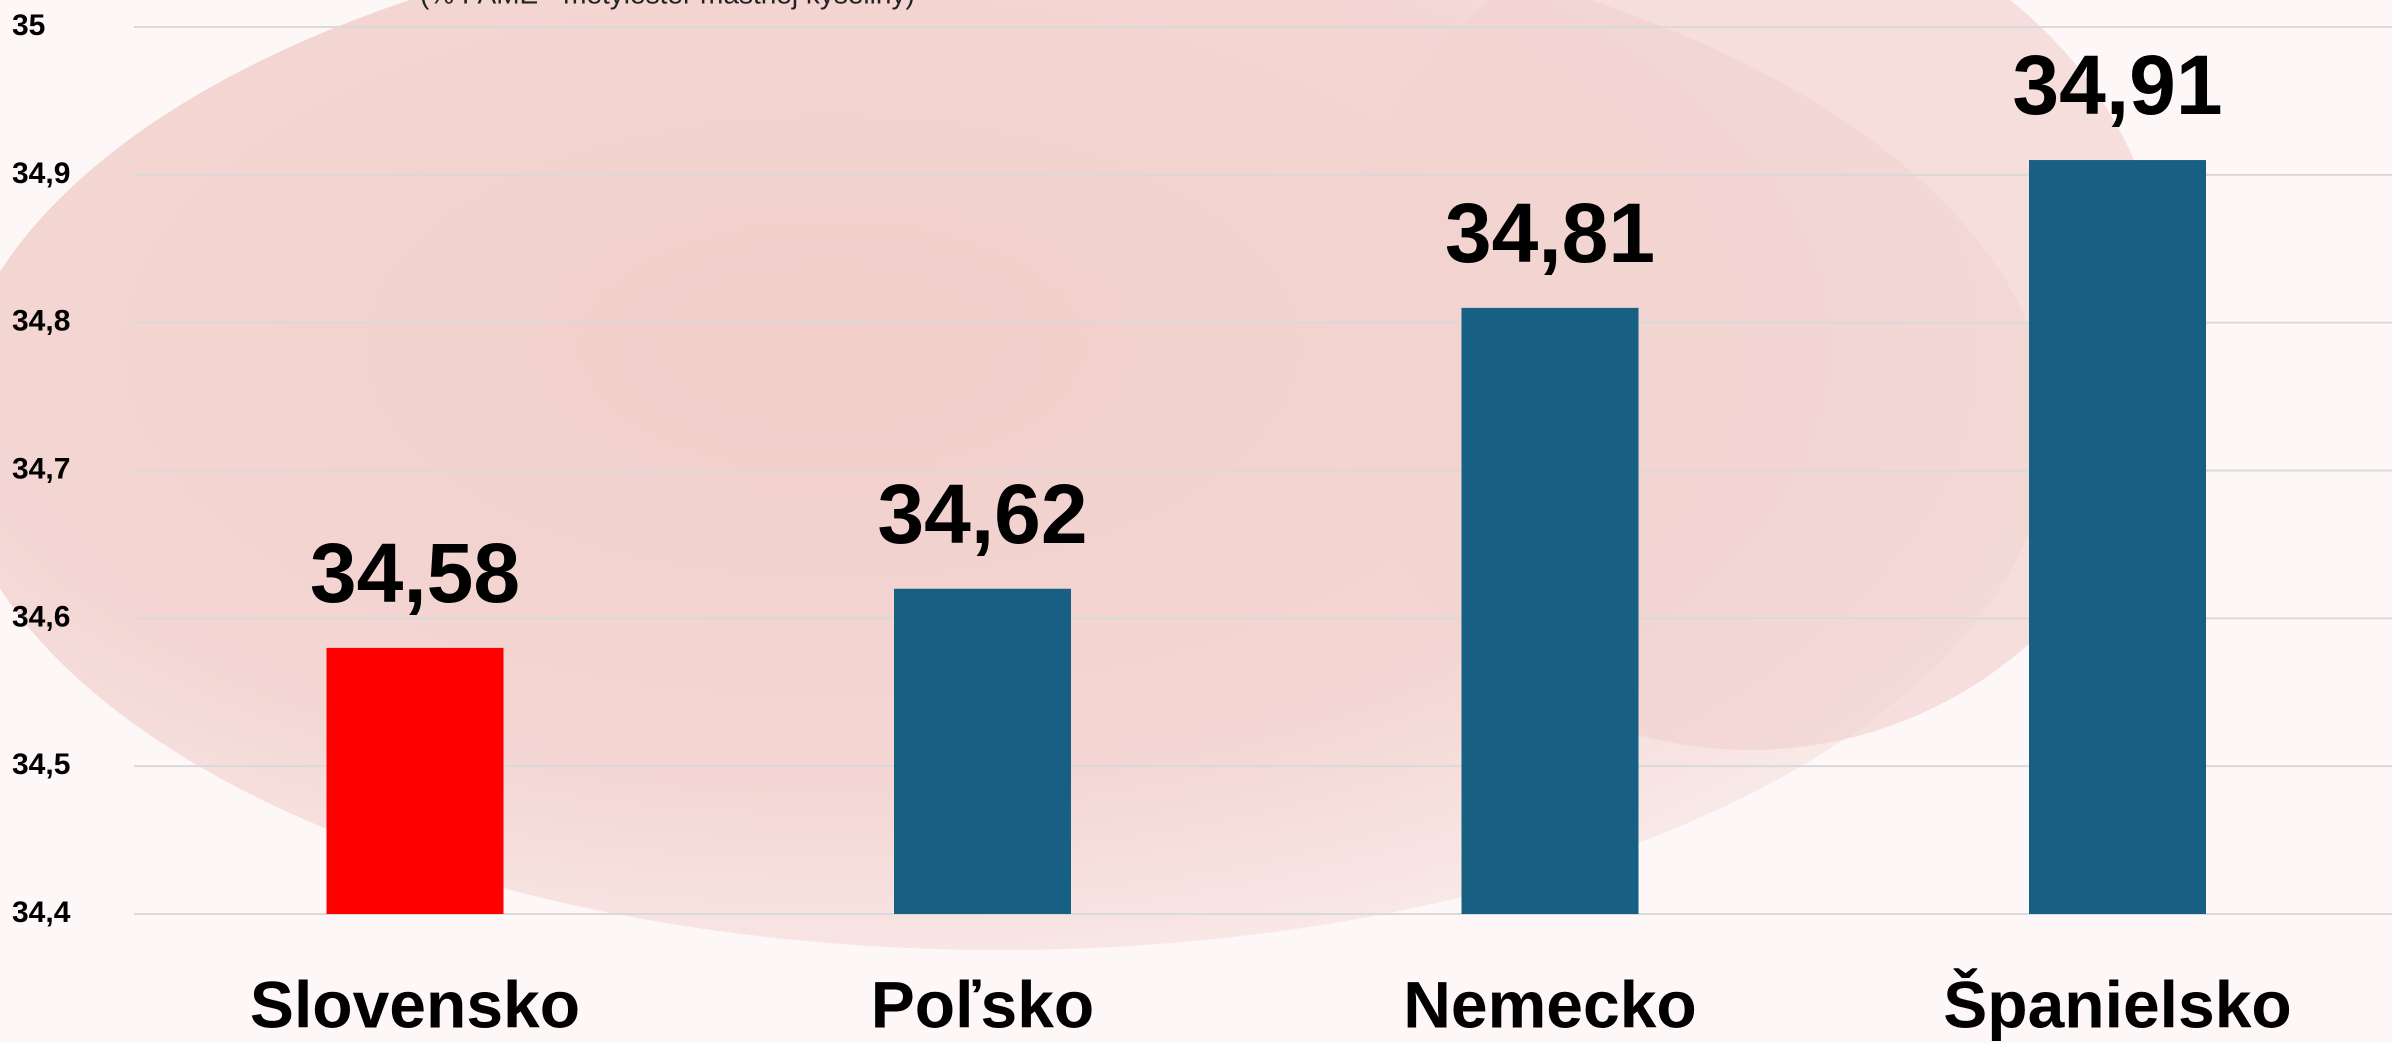 The width and height of the screenshot is (2392, 1043). I want to click on y-tick-label: 34,9, so click(41, 173).